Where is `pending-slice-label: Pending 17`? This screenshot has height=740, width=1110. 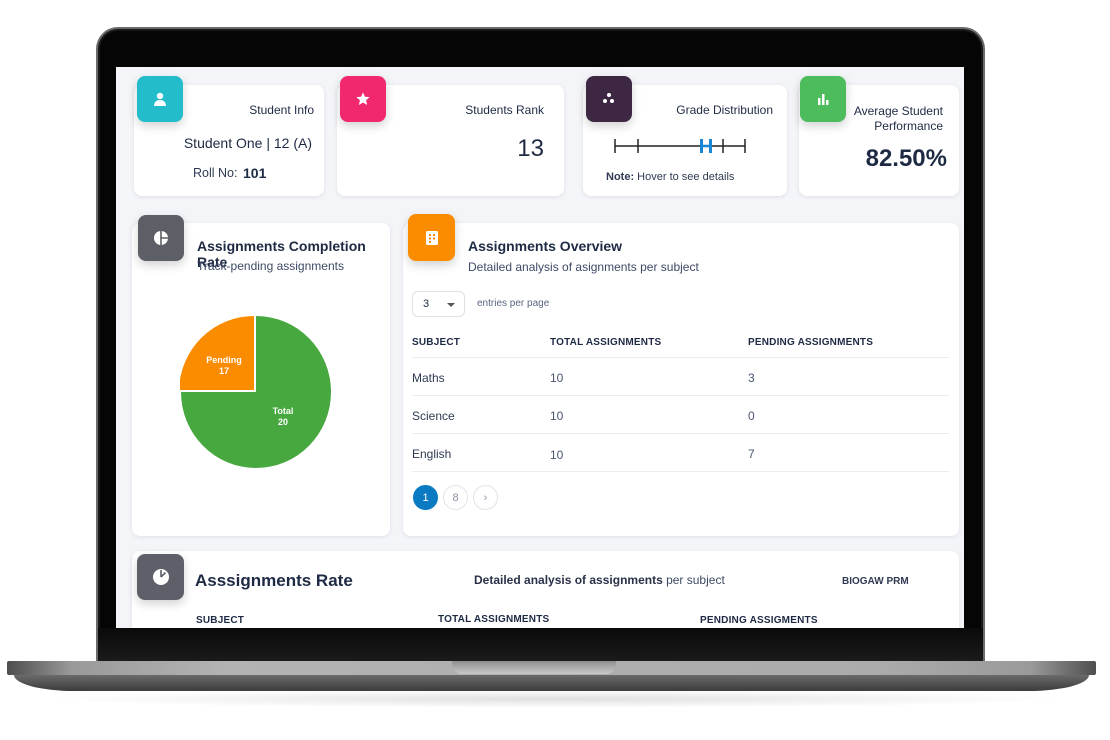
pending-slice-label: Pending 17 is located at coordinates (224, 366).